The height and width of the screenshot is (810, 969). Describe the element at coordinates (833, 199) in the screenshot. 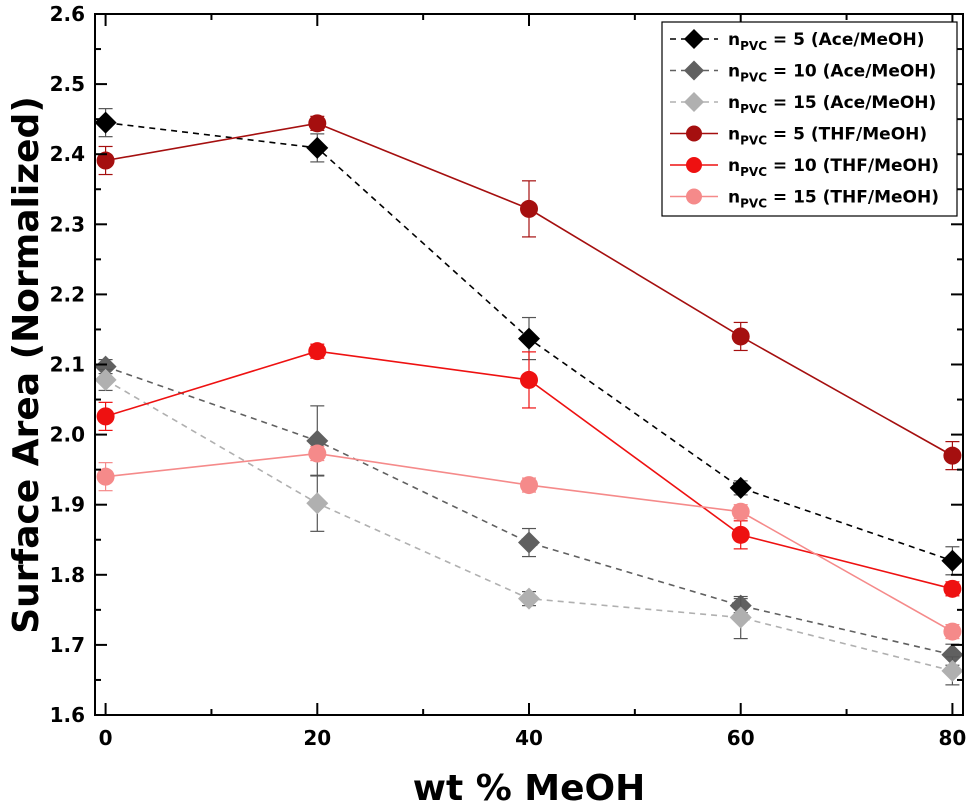

I see `legend-label: nPVC = 15 (THF/MeOH)` at that location.